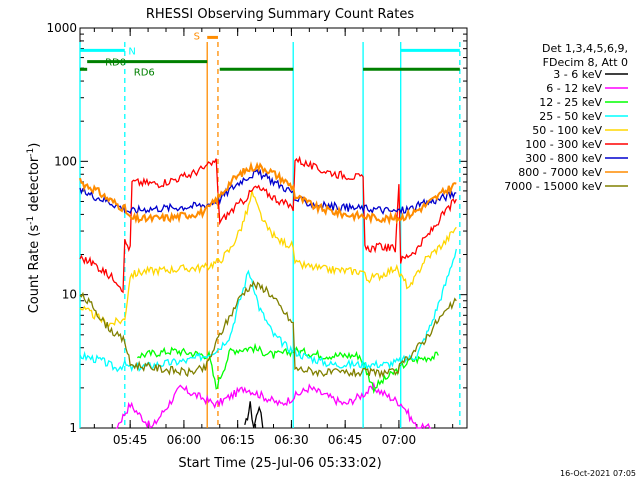  Describe the element at coordinates (291, 440) in the screenshot. I see `x-tick-label: 06:30` at that location.